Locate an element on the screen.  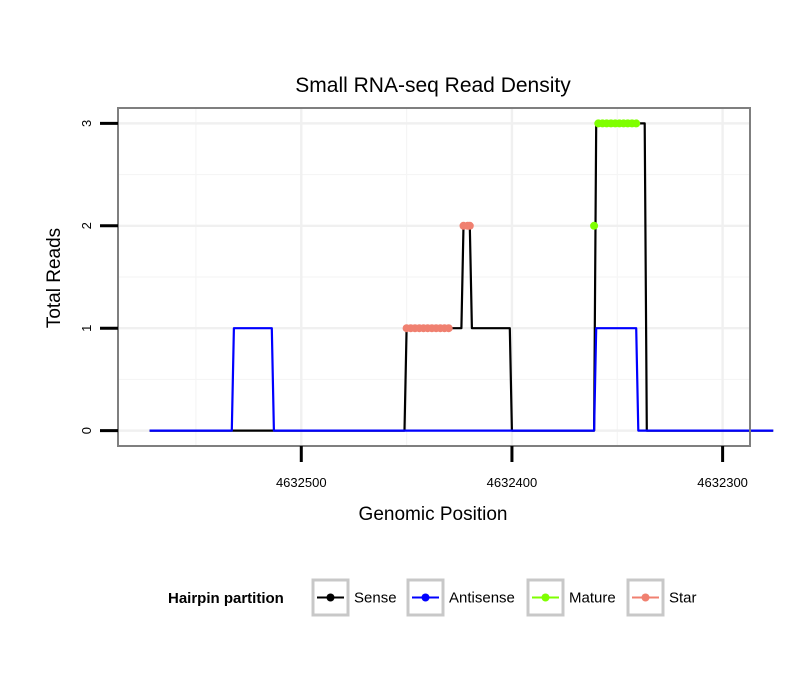
legend-label-star: Star is located at coordinates (683, 598).